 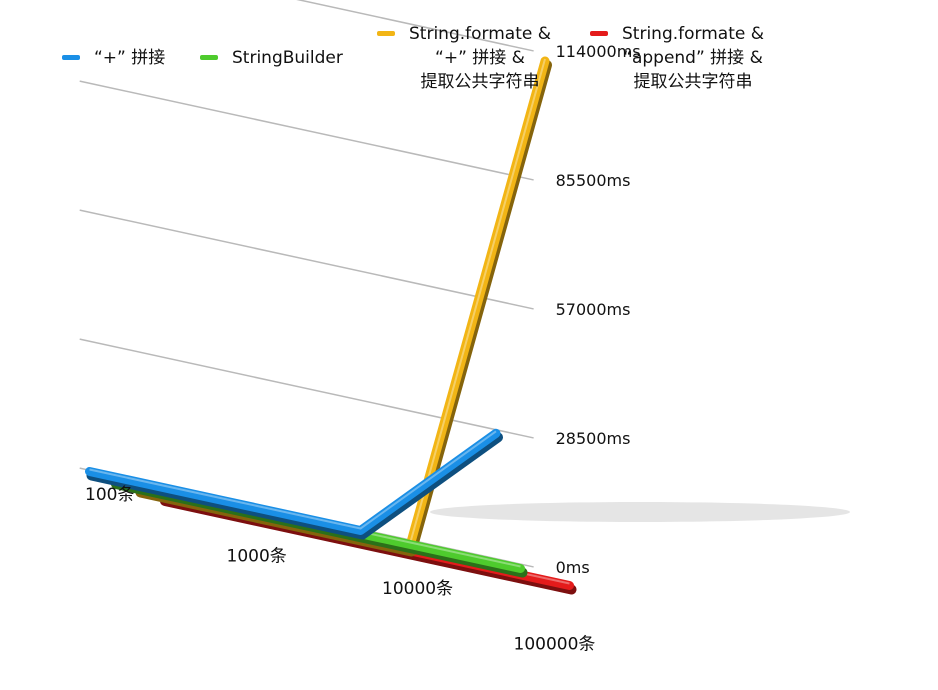 I want to click on y-tick-label: 0ms, so click(x=573, y=567).